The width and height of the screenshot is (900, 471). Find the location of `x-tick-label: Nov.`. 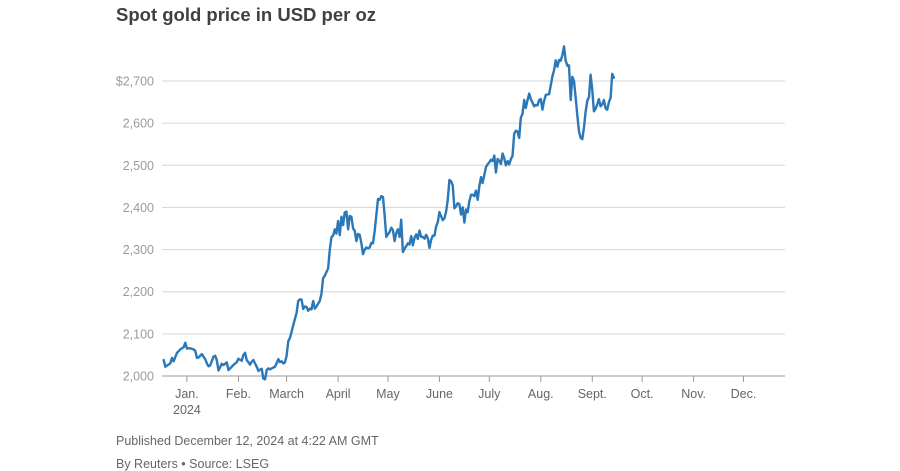

x-tick-label: Nov. is located at coordinates (693, 394).